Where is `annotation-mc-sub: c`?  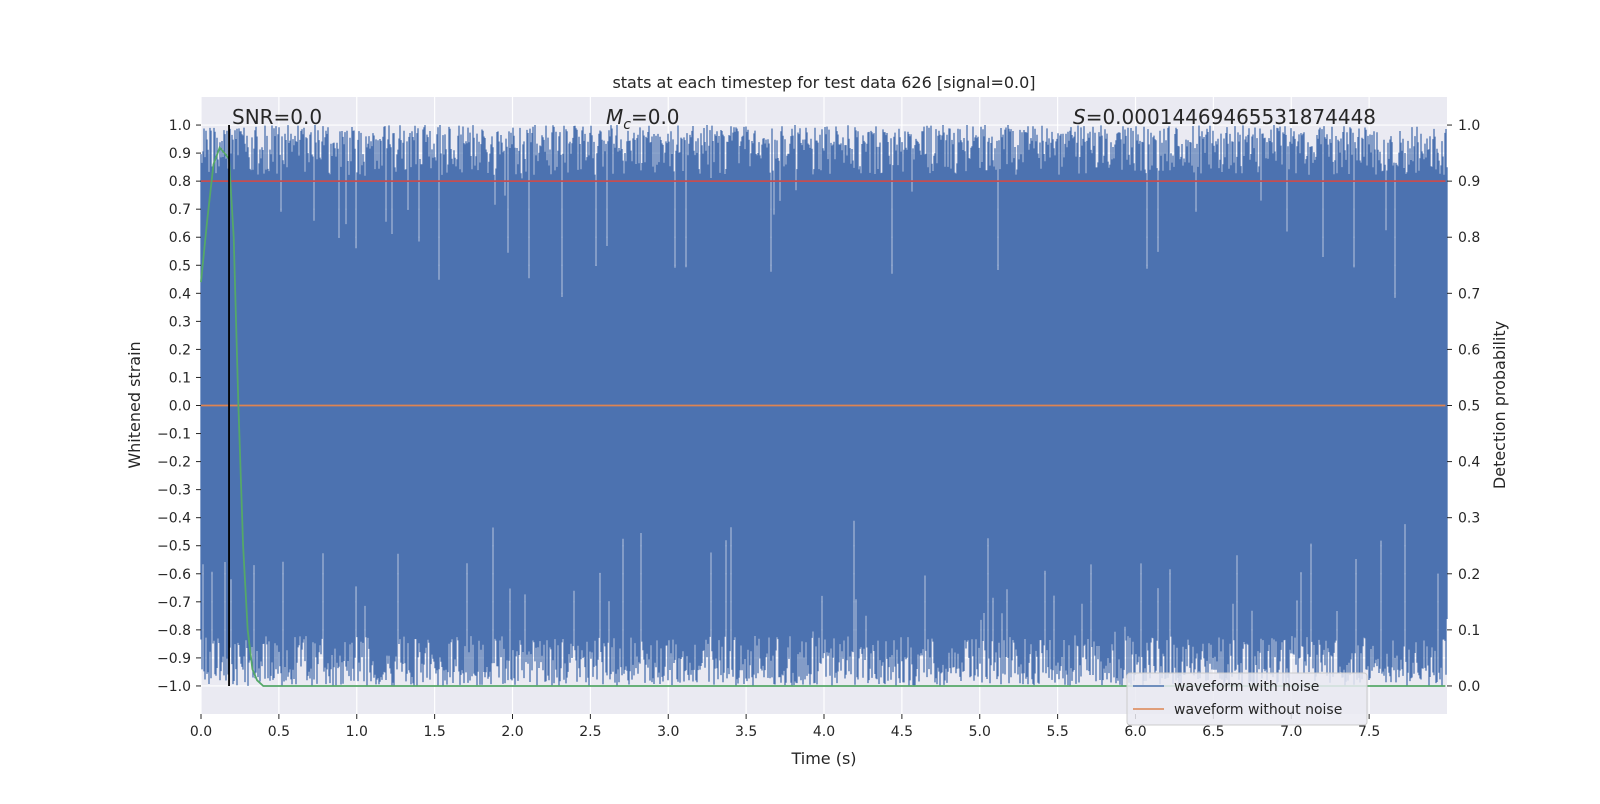
annotation-mc-sub: c is located at coordinates (627, 125).